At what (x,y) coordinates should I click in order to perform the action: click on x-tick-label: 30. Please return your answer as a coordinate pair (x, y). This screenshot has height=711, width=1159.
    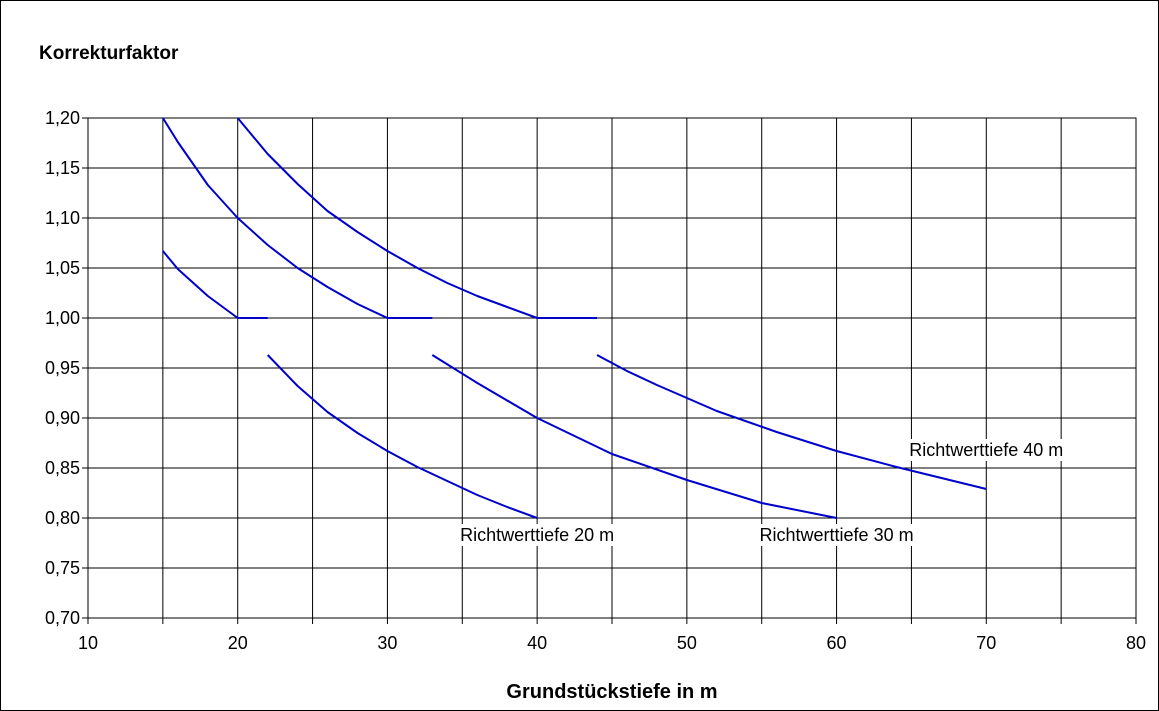
    Looking at the image, I should click on (387, 643).